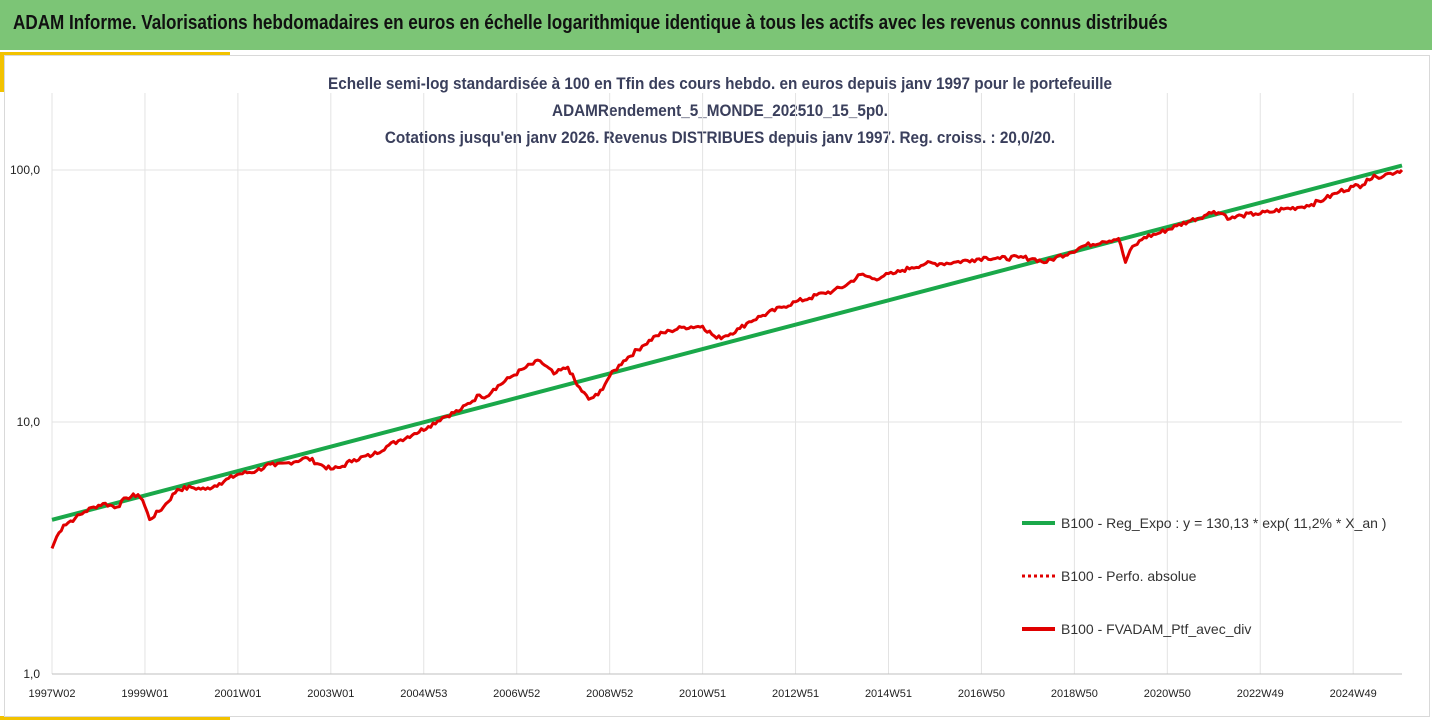  Describe the element at coordinates (795, 694) in the screenshot. I see `x-tick-label: 2012W51` at that location.